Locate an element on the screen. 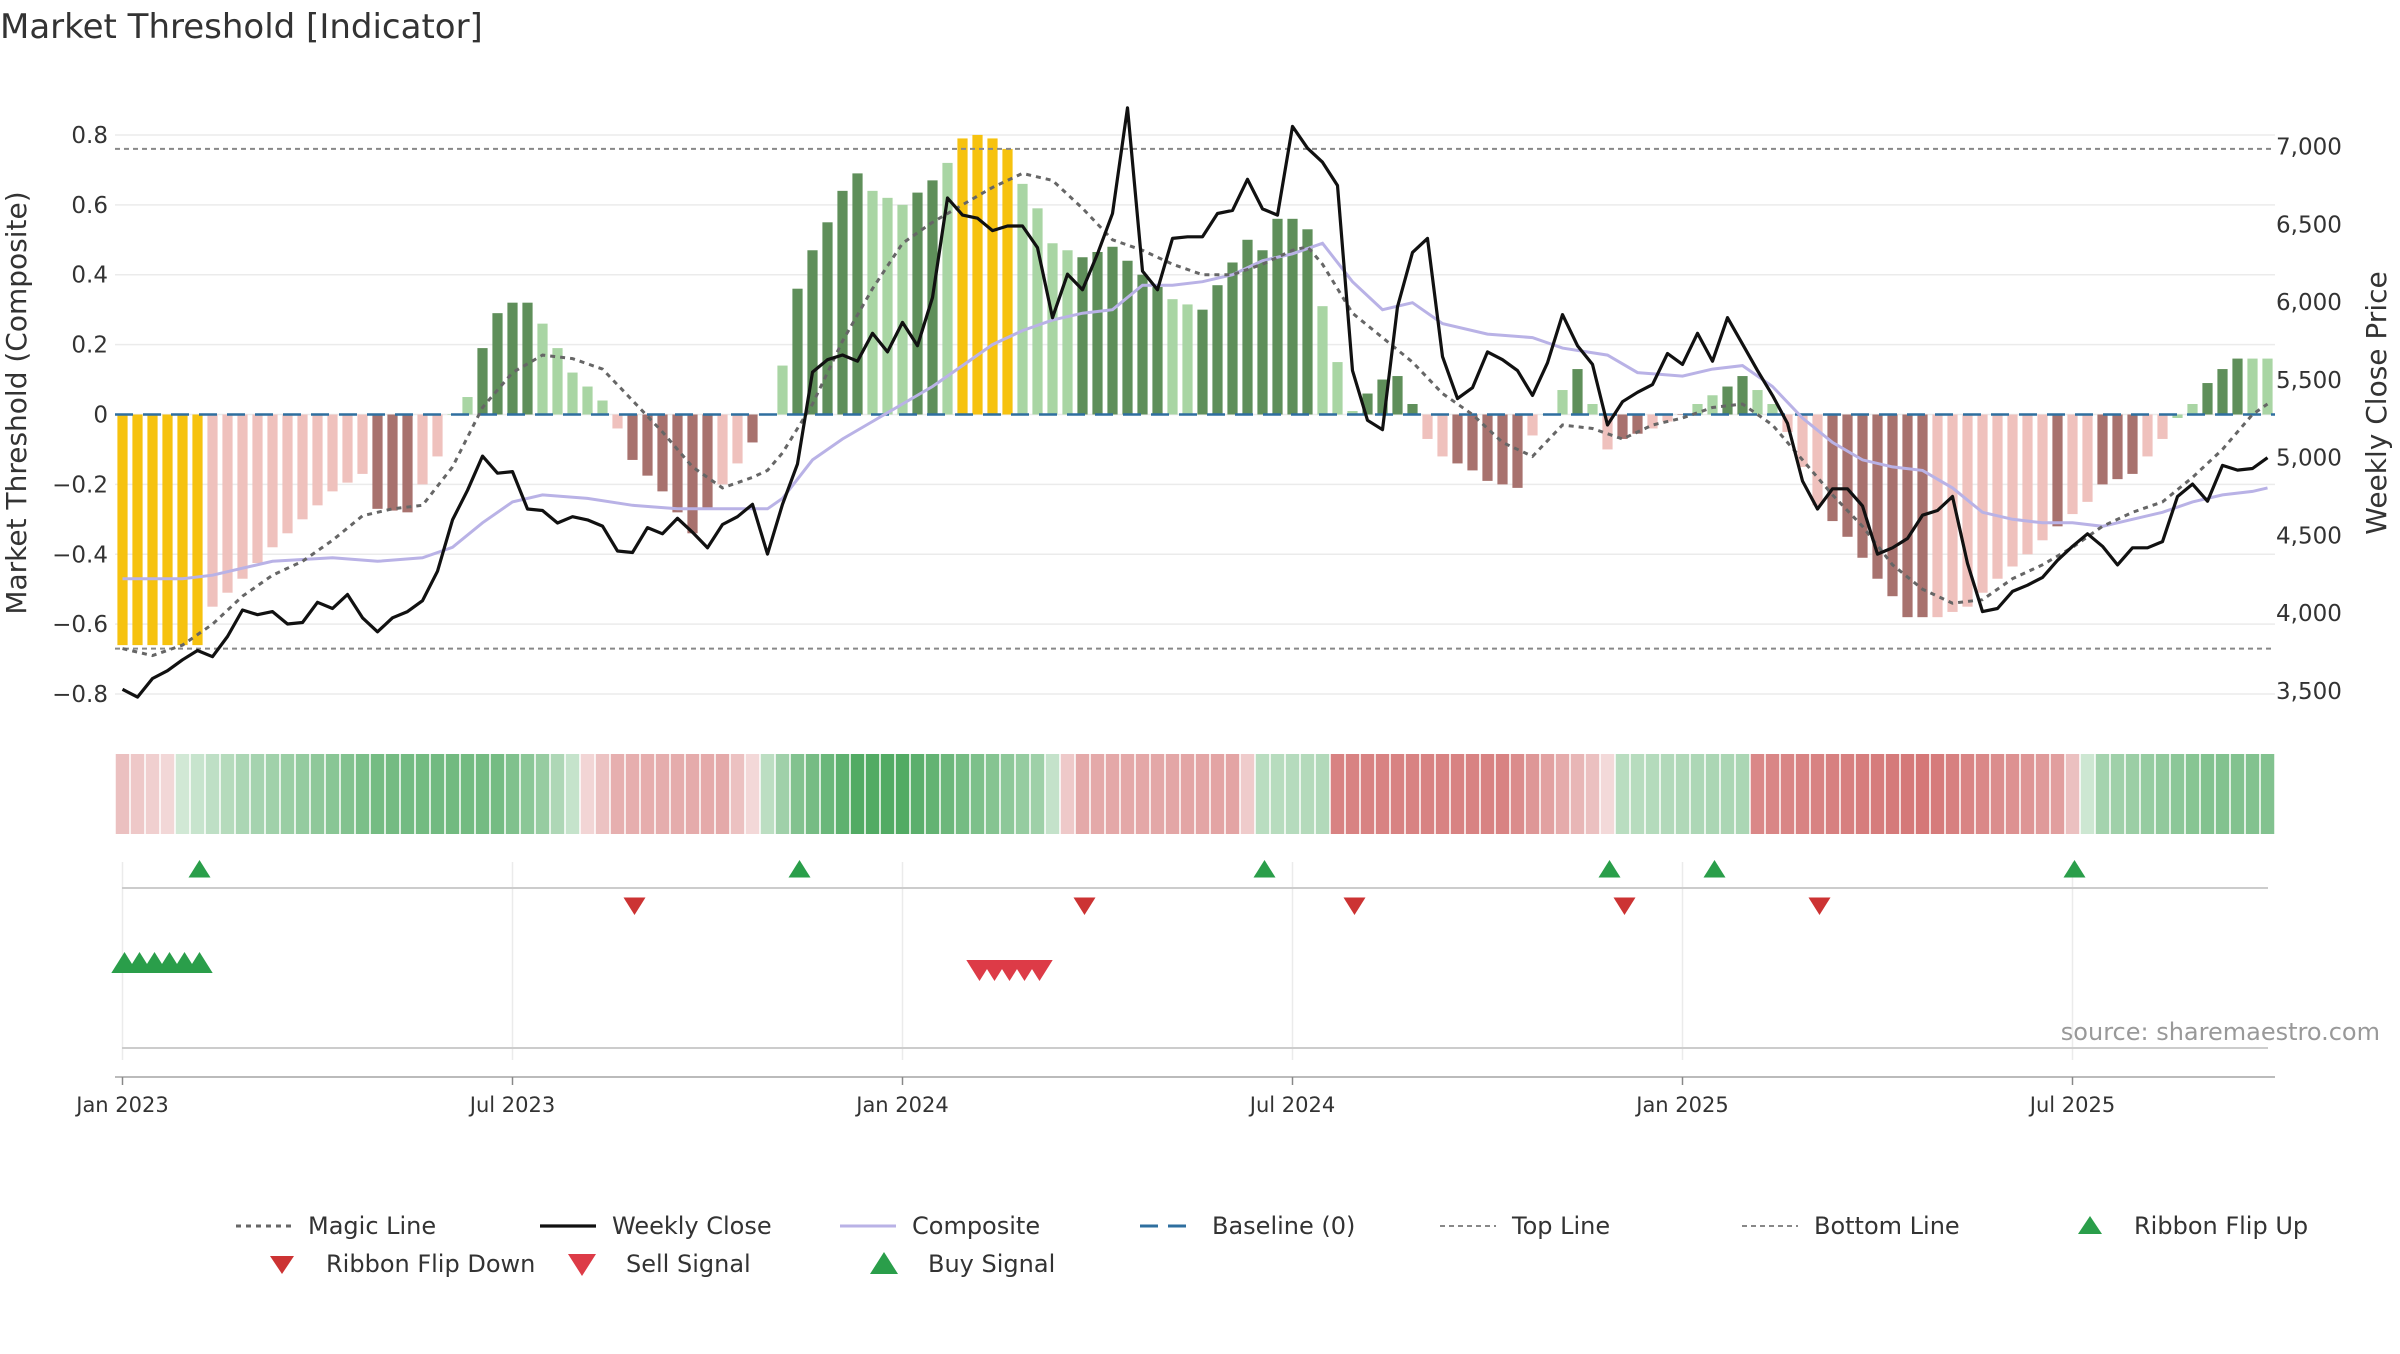  y-axis-label-right: Weekly Close Price is located at coordinates (2376, 402).